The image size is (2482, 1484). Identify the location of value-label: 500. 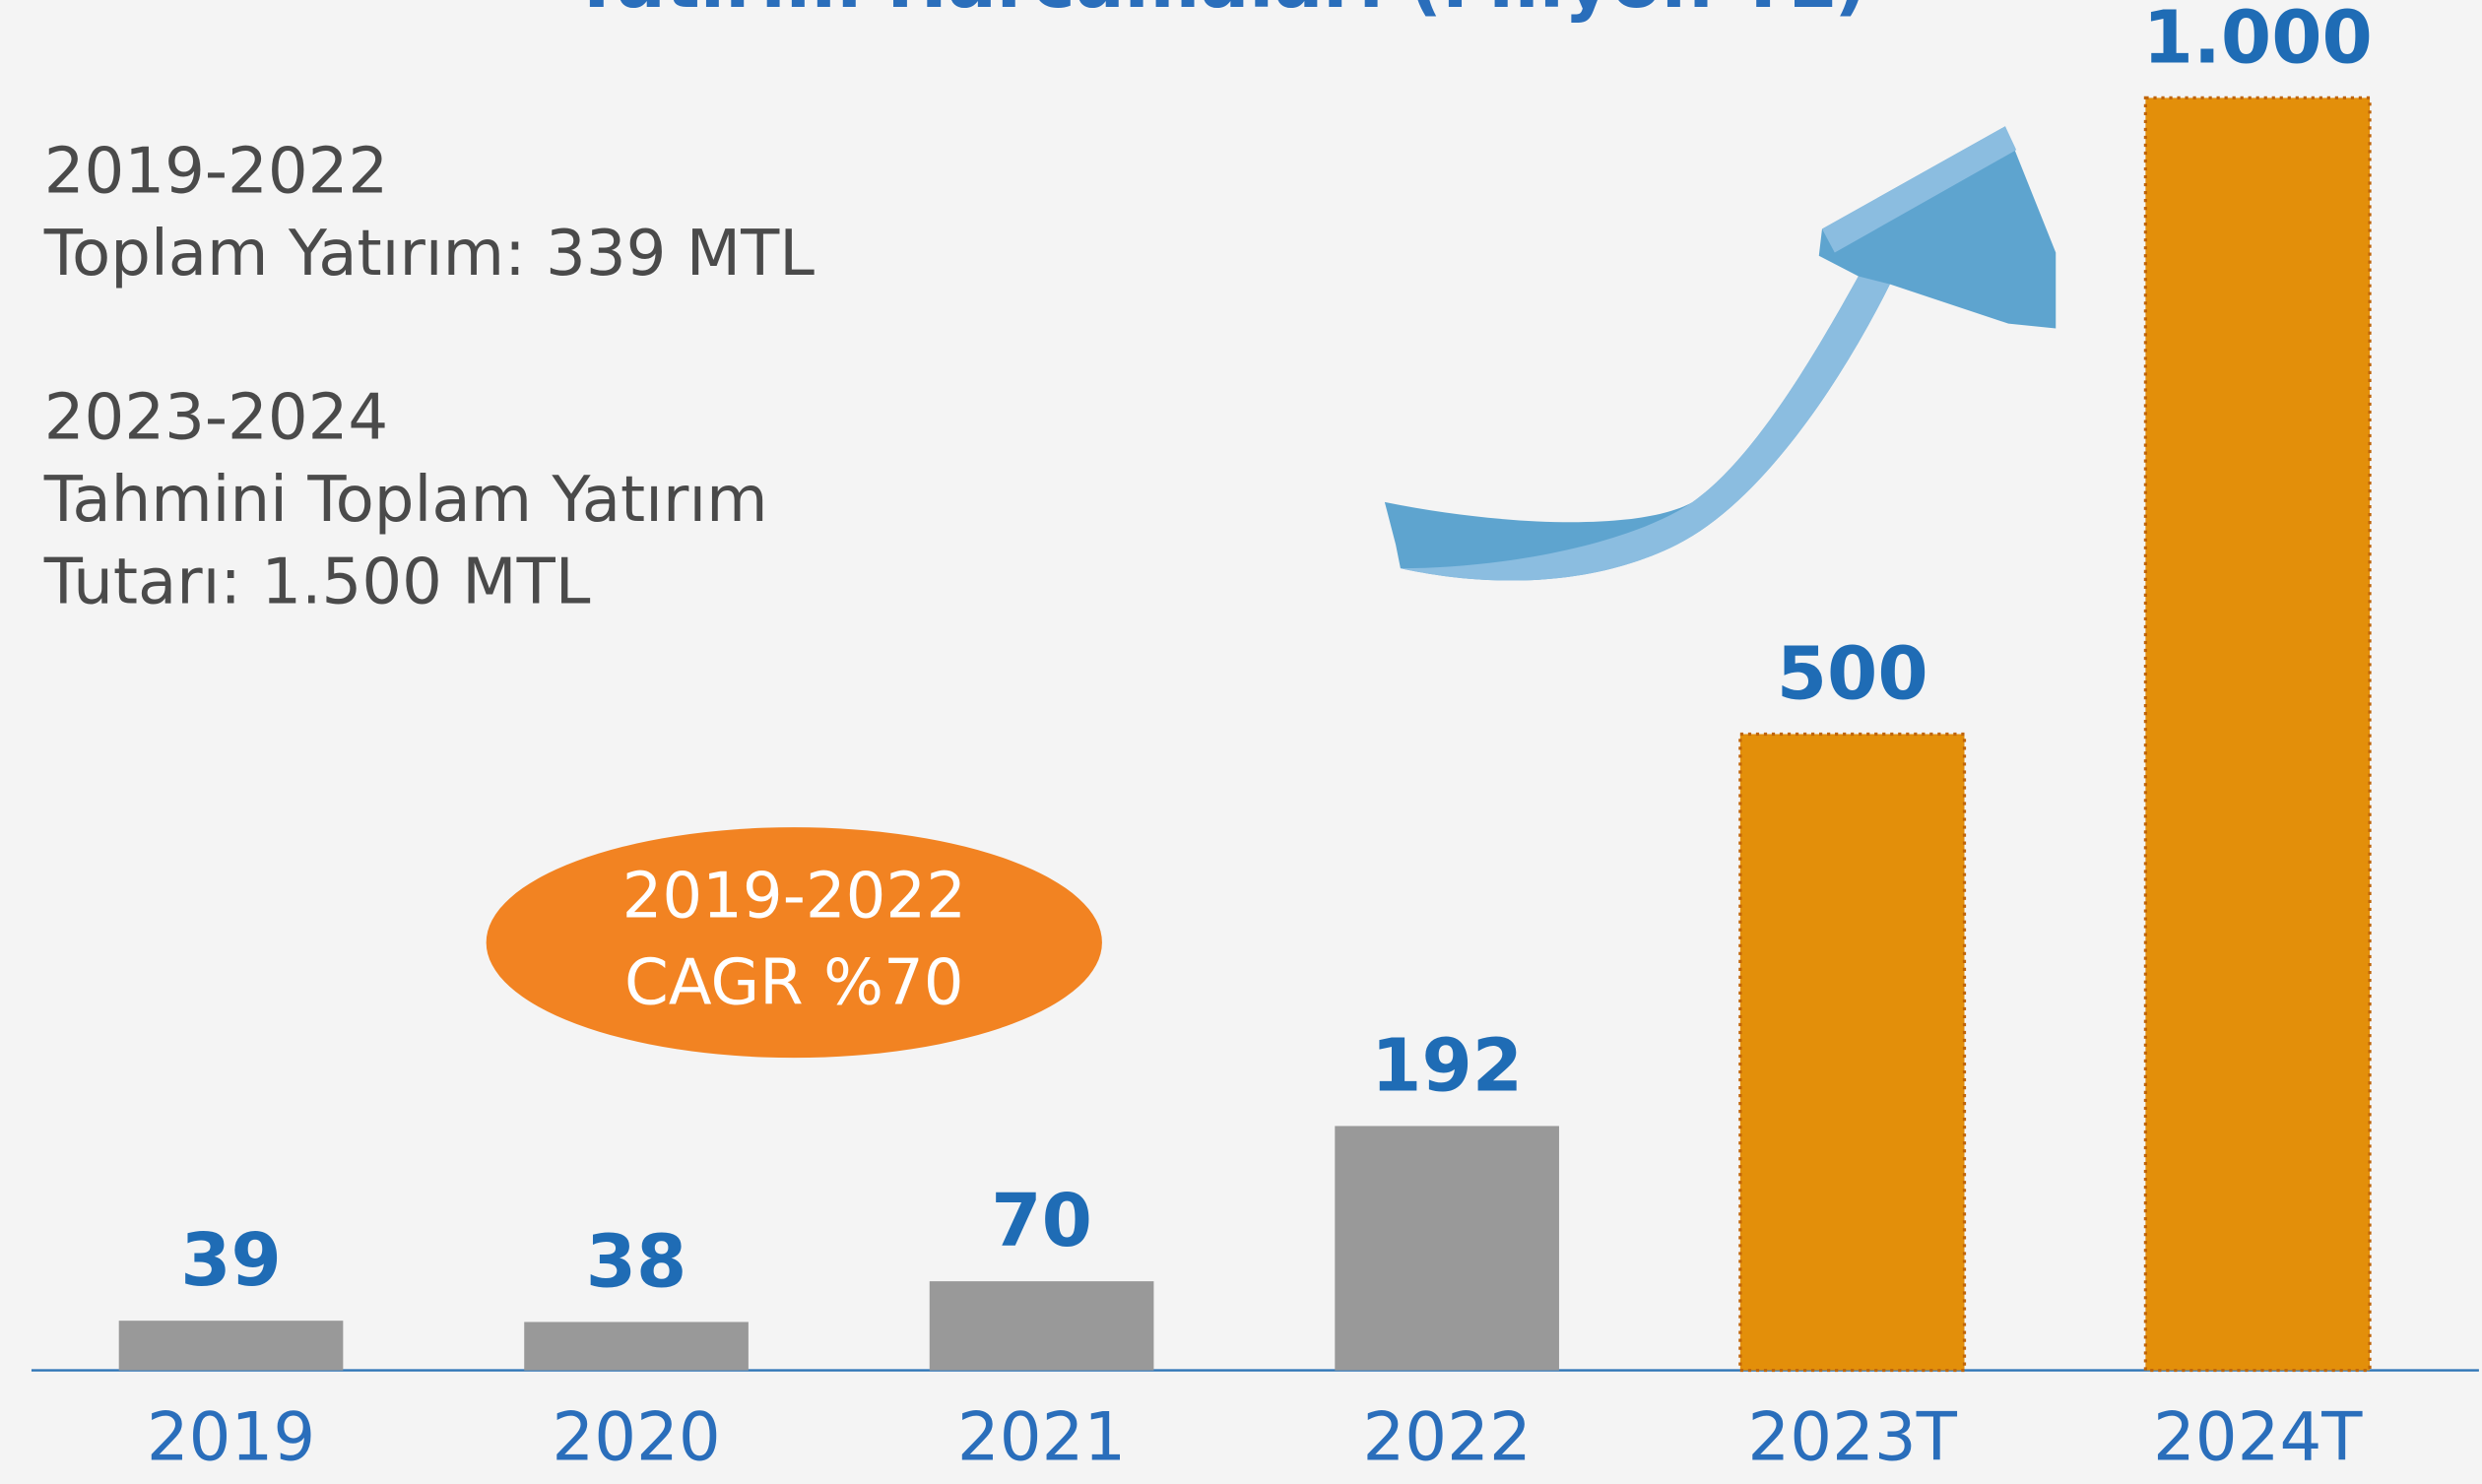
(1853, 674).